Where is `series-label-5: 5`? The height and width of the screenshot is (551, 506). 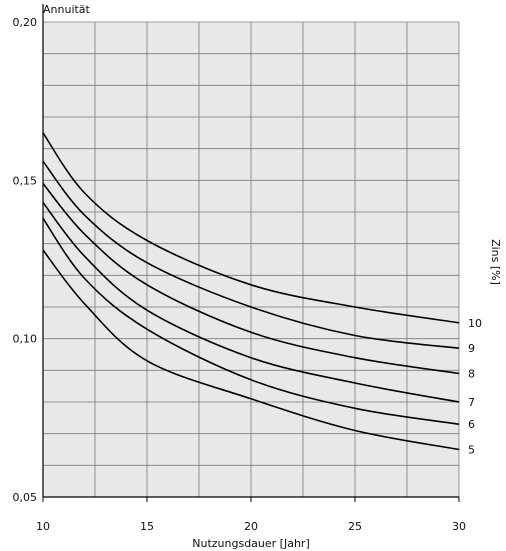
series-label-5: 5 is located at coordinates (471, 450).